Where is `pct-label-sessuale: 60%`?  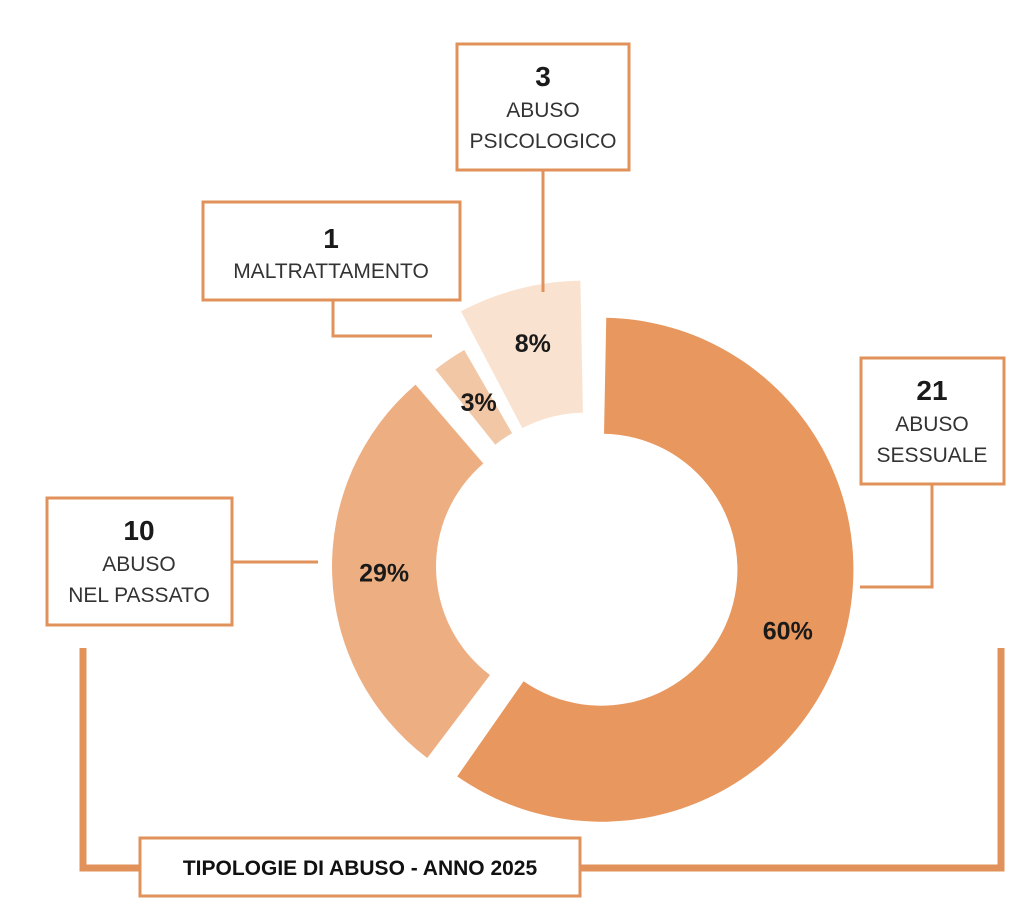 pct-label-sessuale: 60% is located at coordinates (788, 631).